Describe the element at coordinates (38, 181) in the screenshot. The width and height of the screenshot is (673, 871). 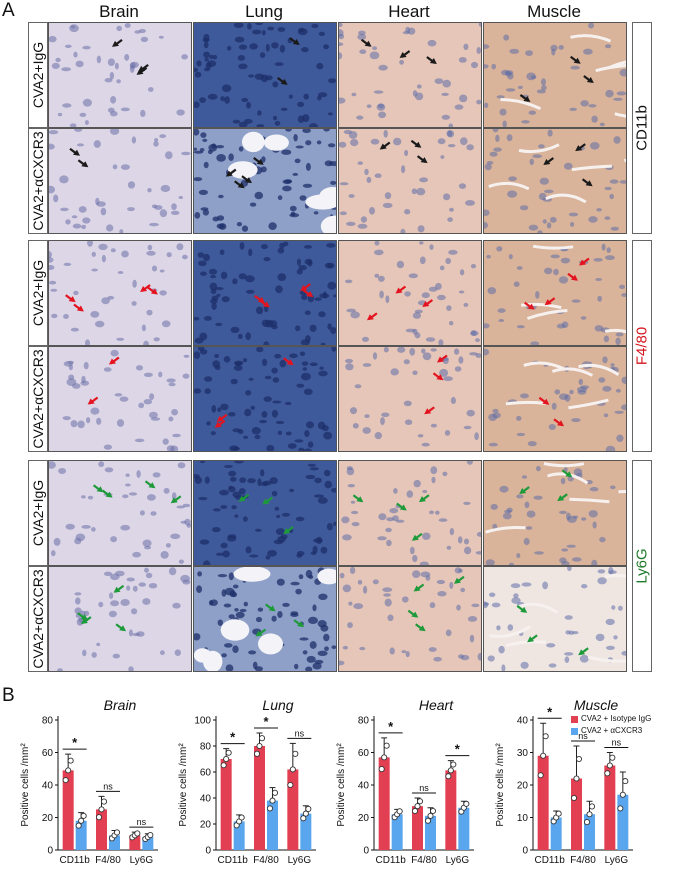
I see `row-label-2: CVA2+αCXCR3` at that location.